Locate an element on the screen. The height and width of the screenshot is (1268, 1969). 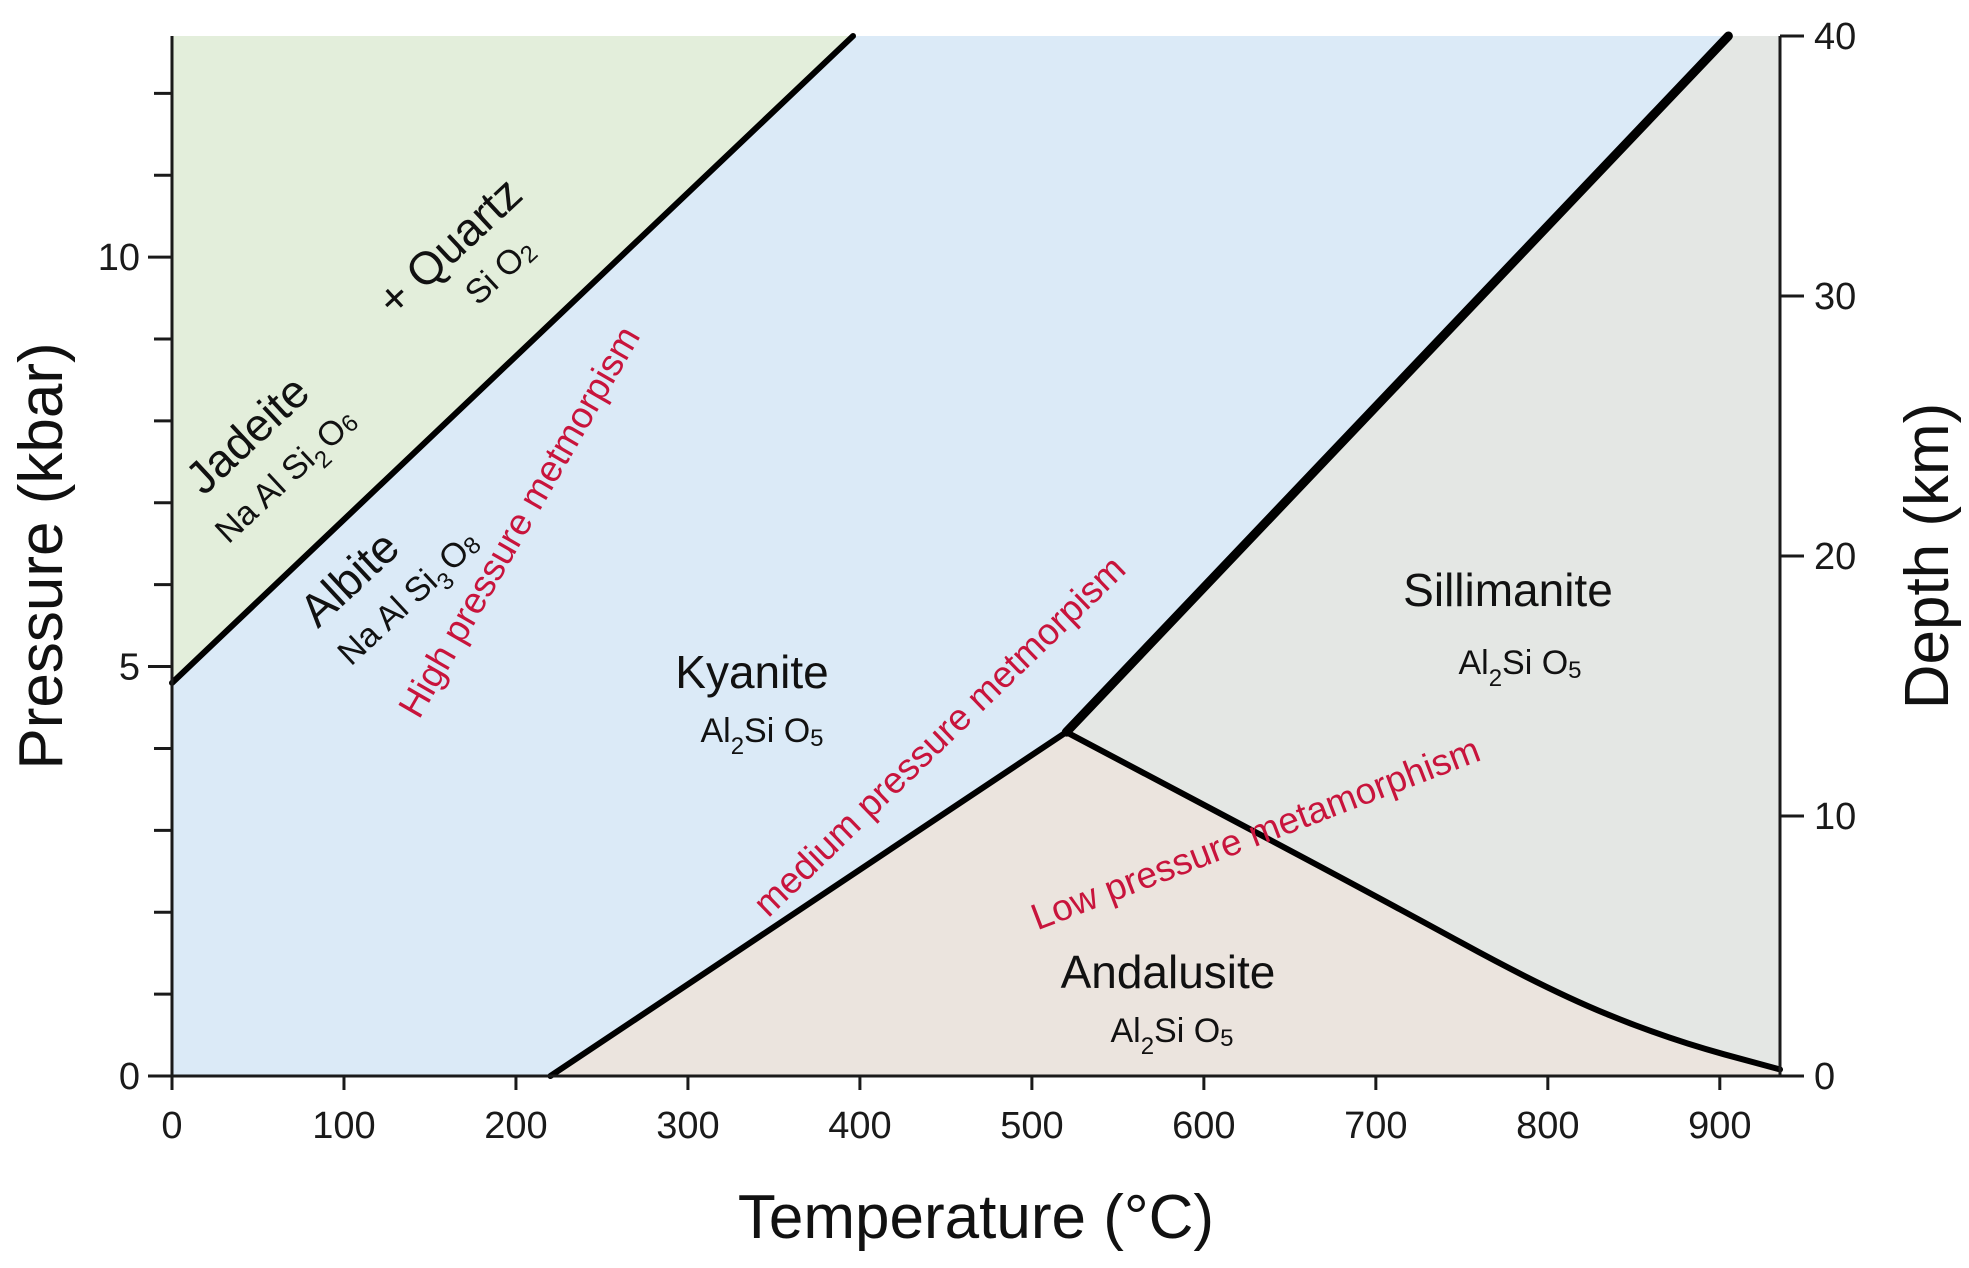
y2-tick-label-0: 0 is located at coordinates (1824, 1077).